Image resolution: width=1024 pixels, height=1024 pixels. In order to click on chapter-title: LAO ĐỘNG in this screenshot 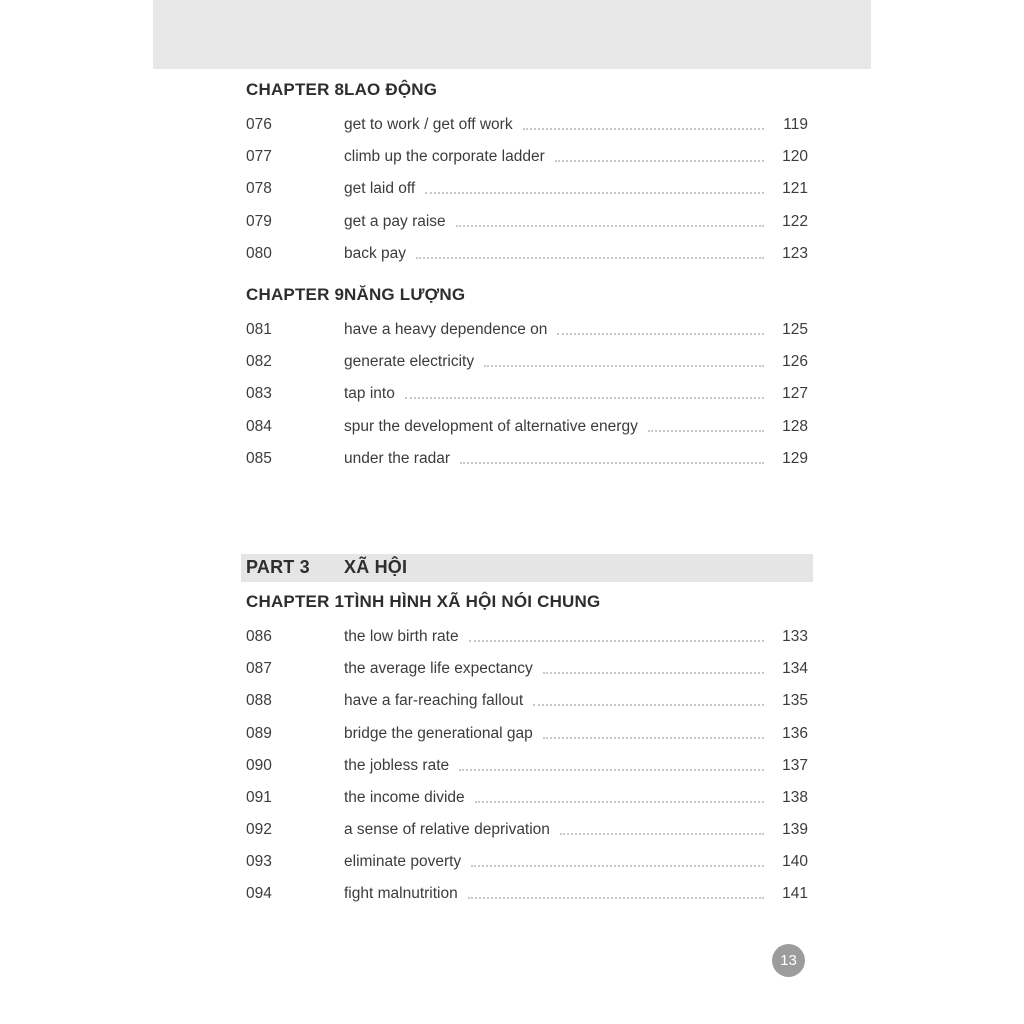, I will do `click(391, 89)`.